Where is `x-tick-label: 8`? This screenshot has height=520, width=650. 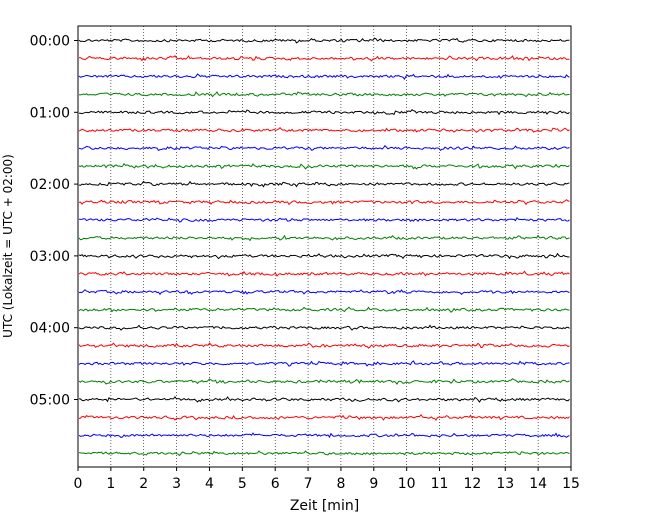
x-tick-label: 8 is located at coordinates (340, 484).